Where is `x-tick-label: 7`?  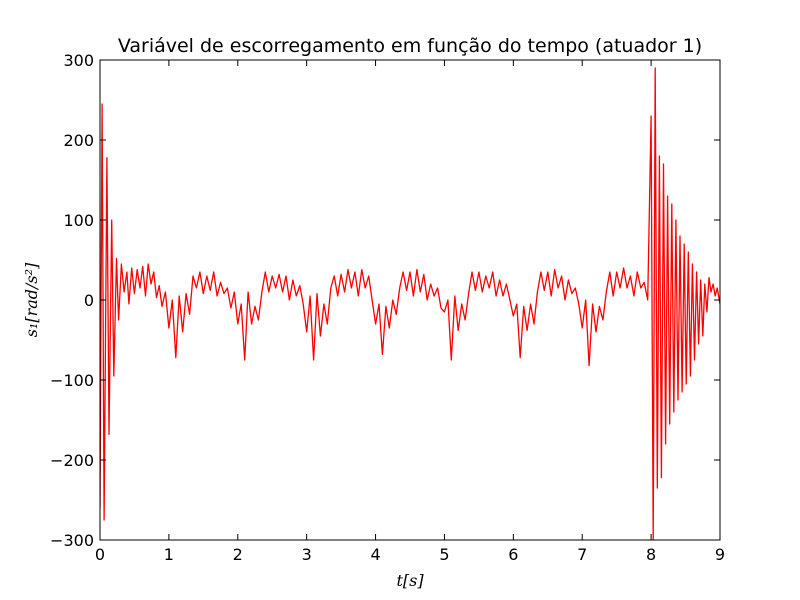 x-tick-label: 7 is located at coordinates (582, 554).